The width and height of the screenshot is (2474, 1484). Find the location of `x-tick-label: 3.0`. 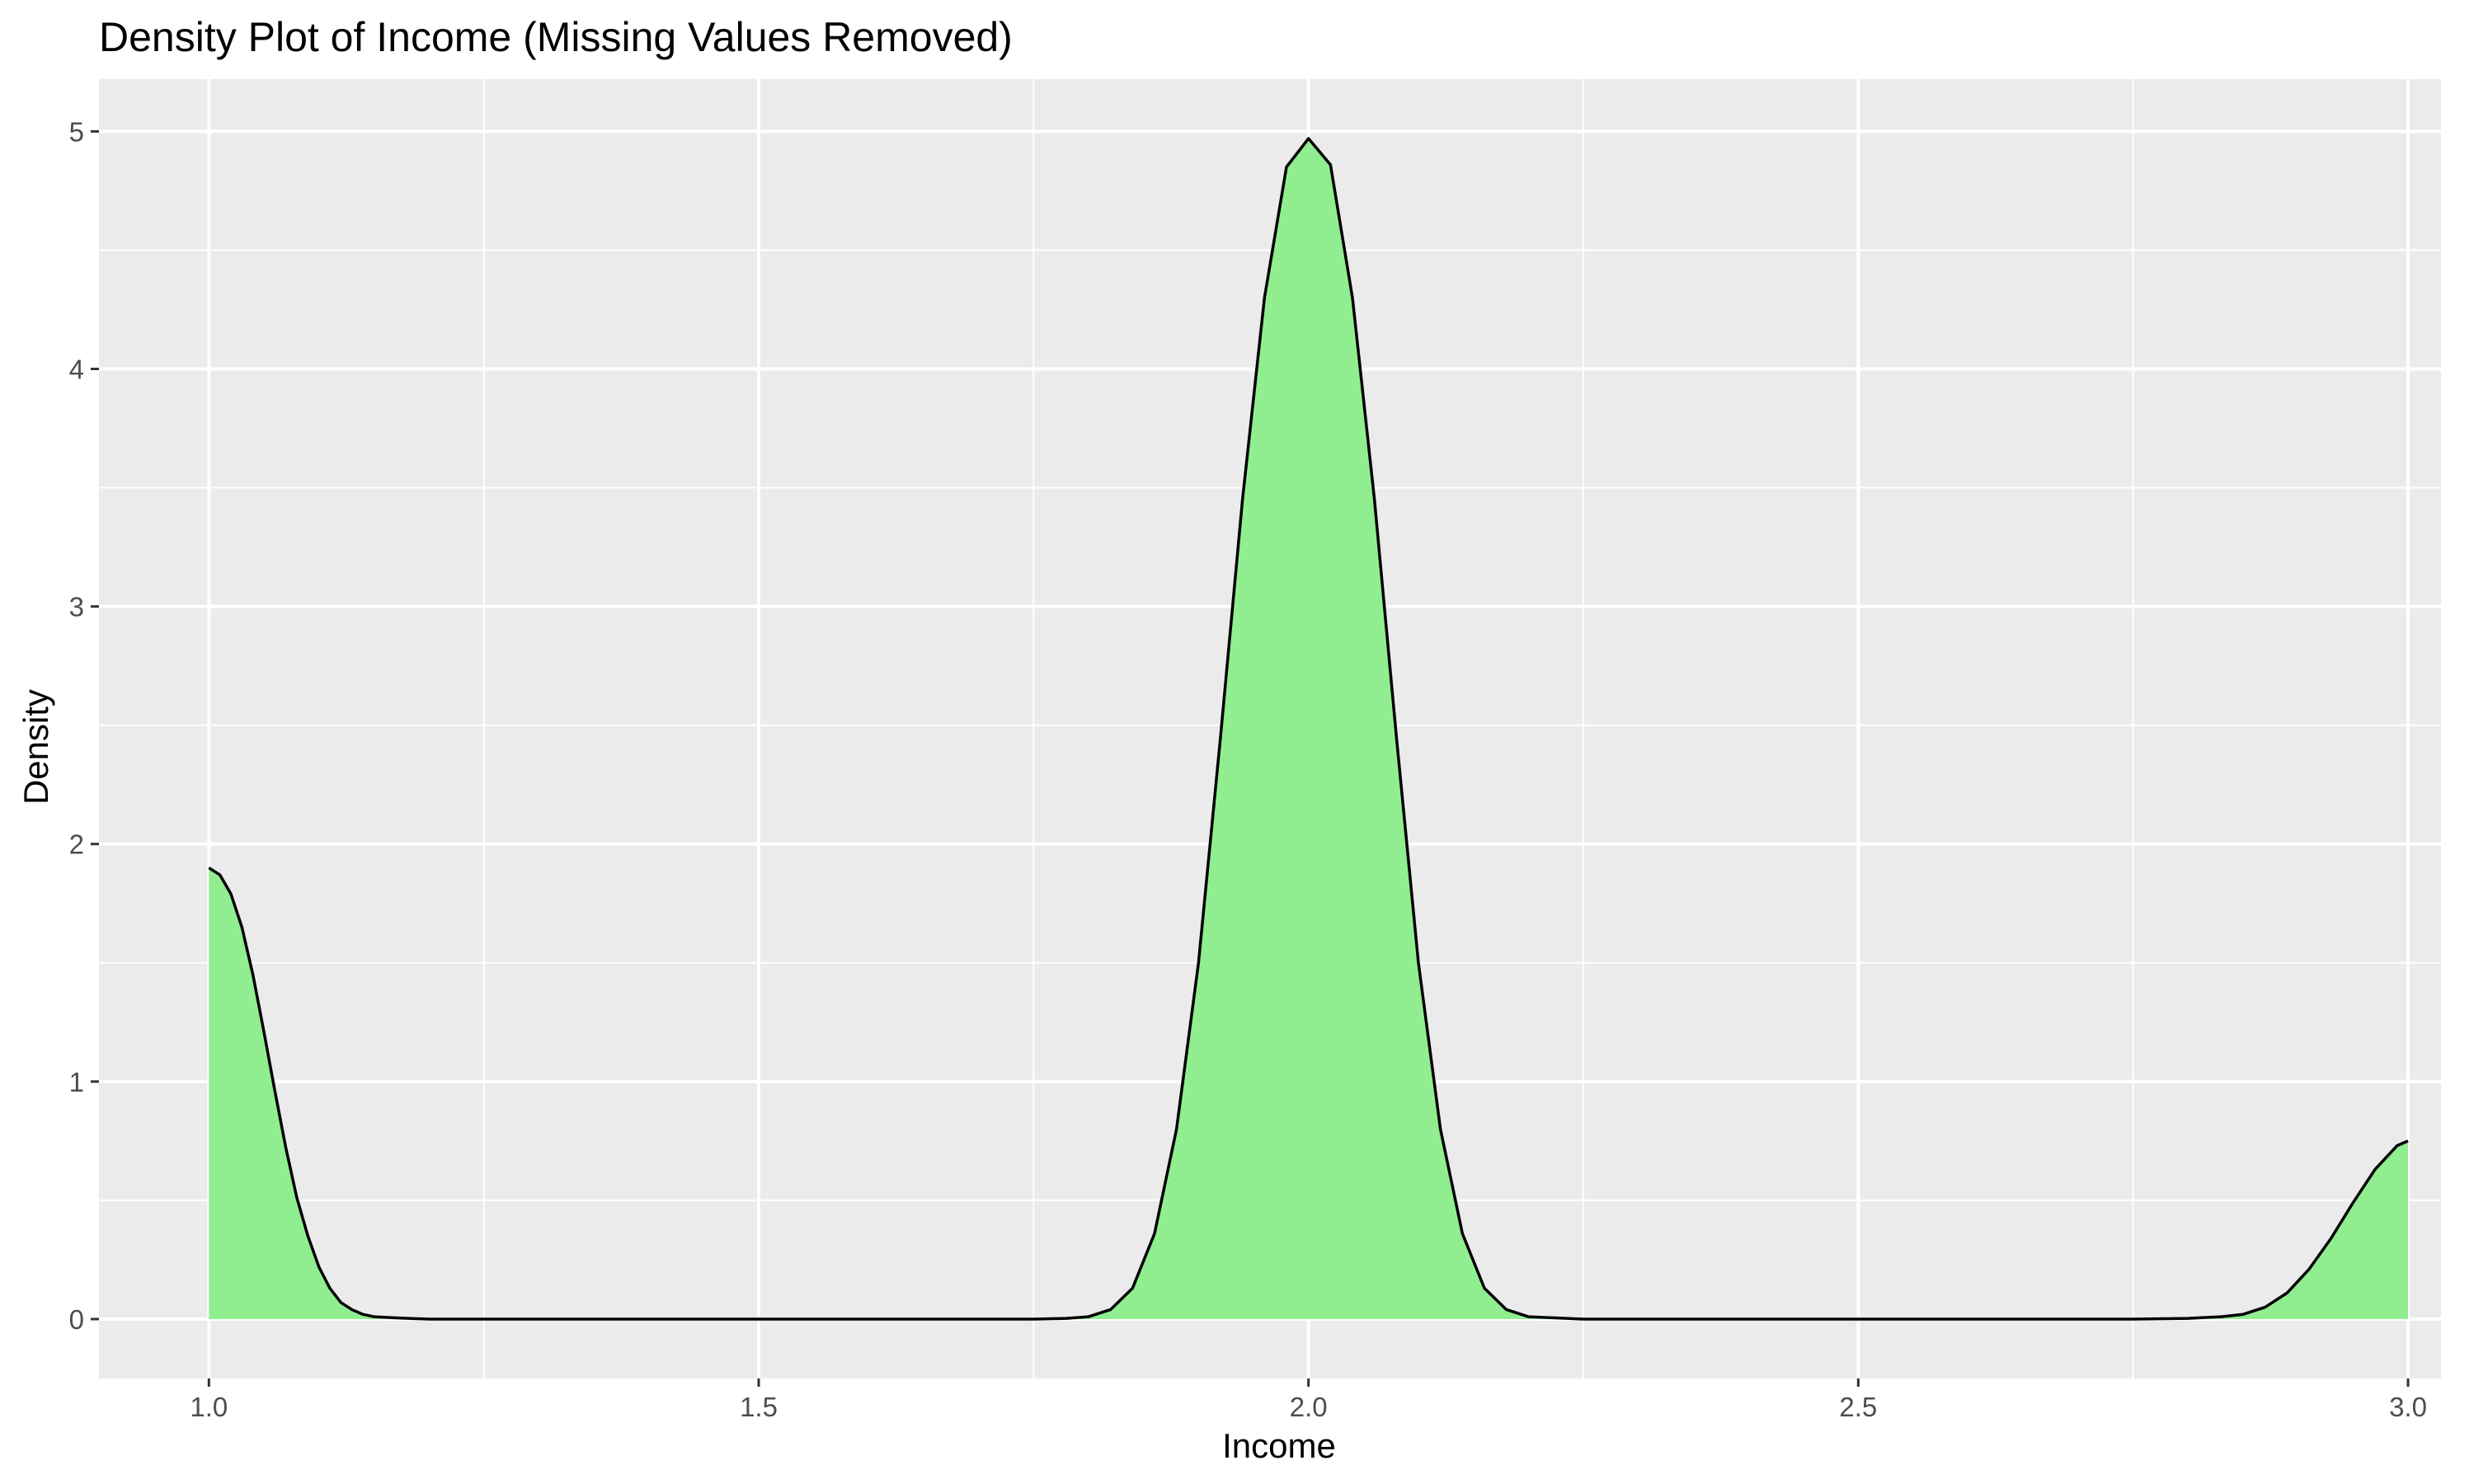

x-tick-label: 3.0 is located at coordinates (2408, 1407).